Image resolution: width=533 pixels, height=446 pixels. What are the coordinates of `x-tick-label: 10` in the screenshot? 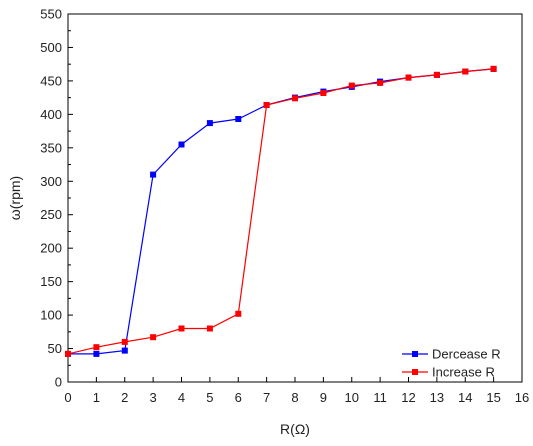 It's located at (352, 397).